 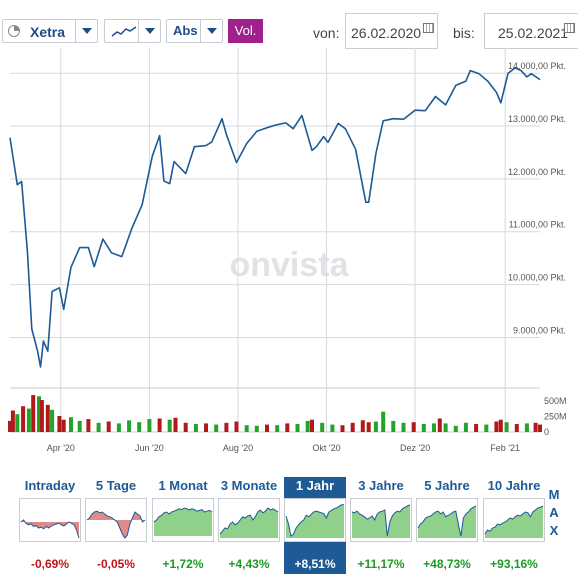 I want to click on period-tile-label: 10 Jahre, so click(x=514, y=485).